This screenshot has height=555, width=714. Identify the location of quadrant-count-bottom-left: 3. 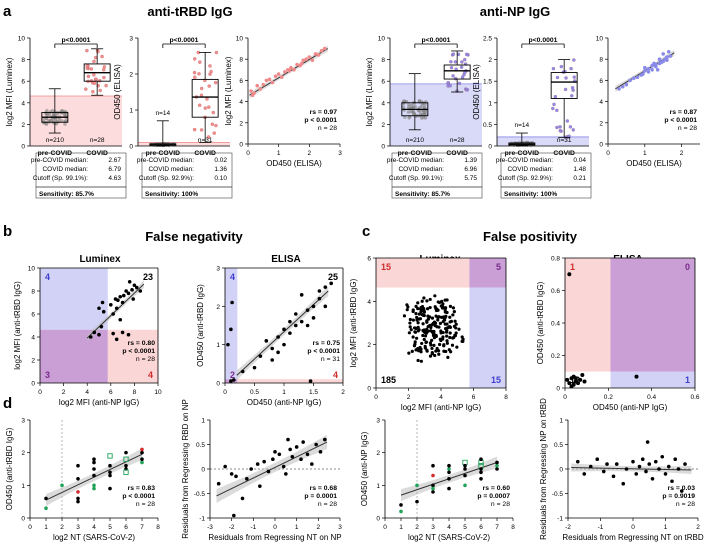
(47, 375).